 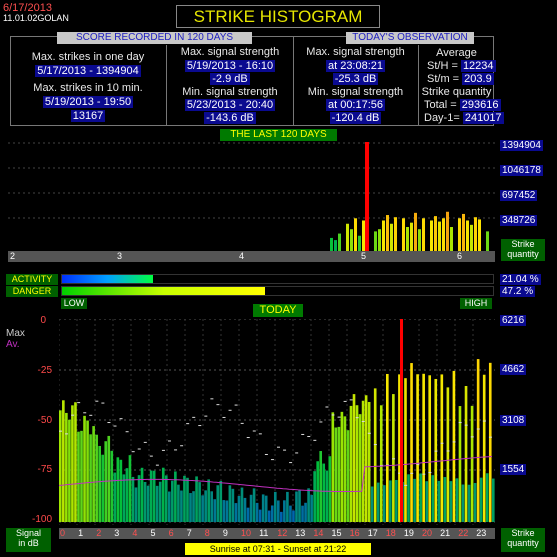 I want to click on danger-bar-track, so click(x=277, y=291).